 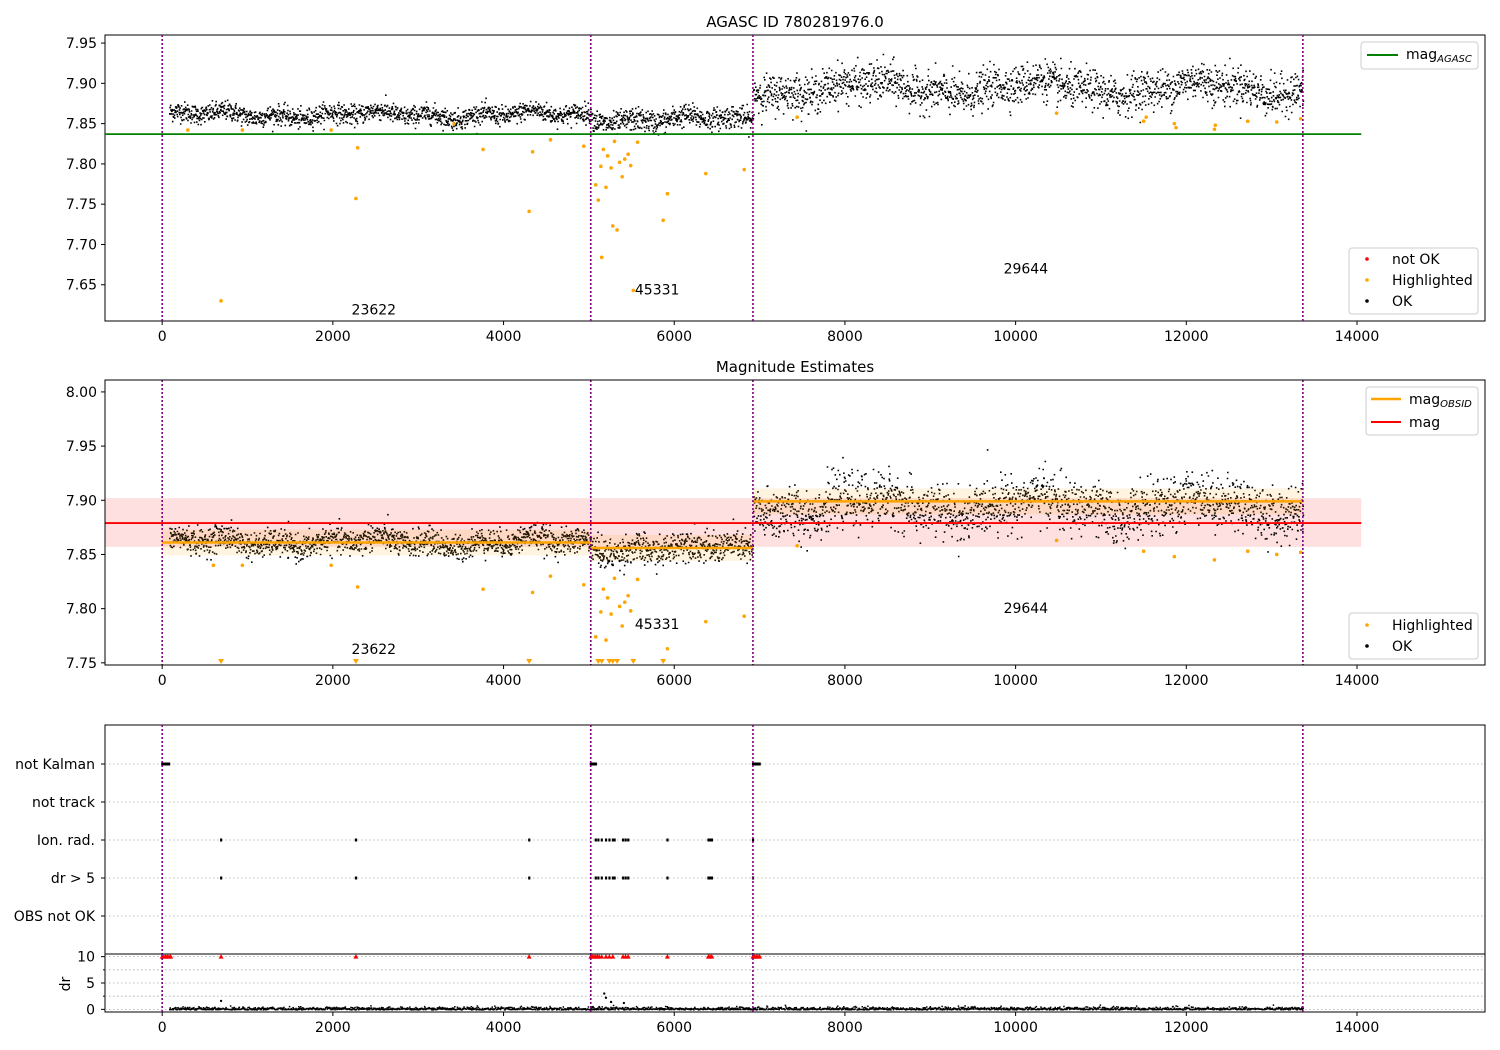 I want to click on mag-obsid-annotation: 45331, so click(x=657, y=625).